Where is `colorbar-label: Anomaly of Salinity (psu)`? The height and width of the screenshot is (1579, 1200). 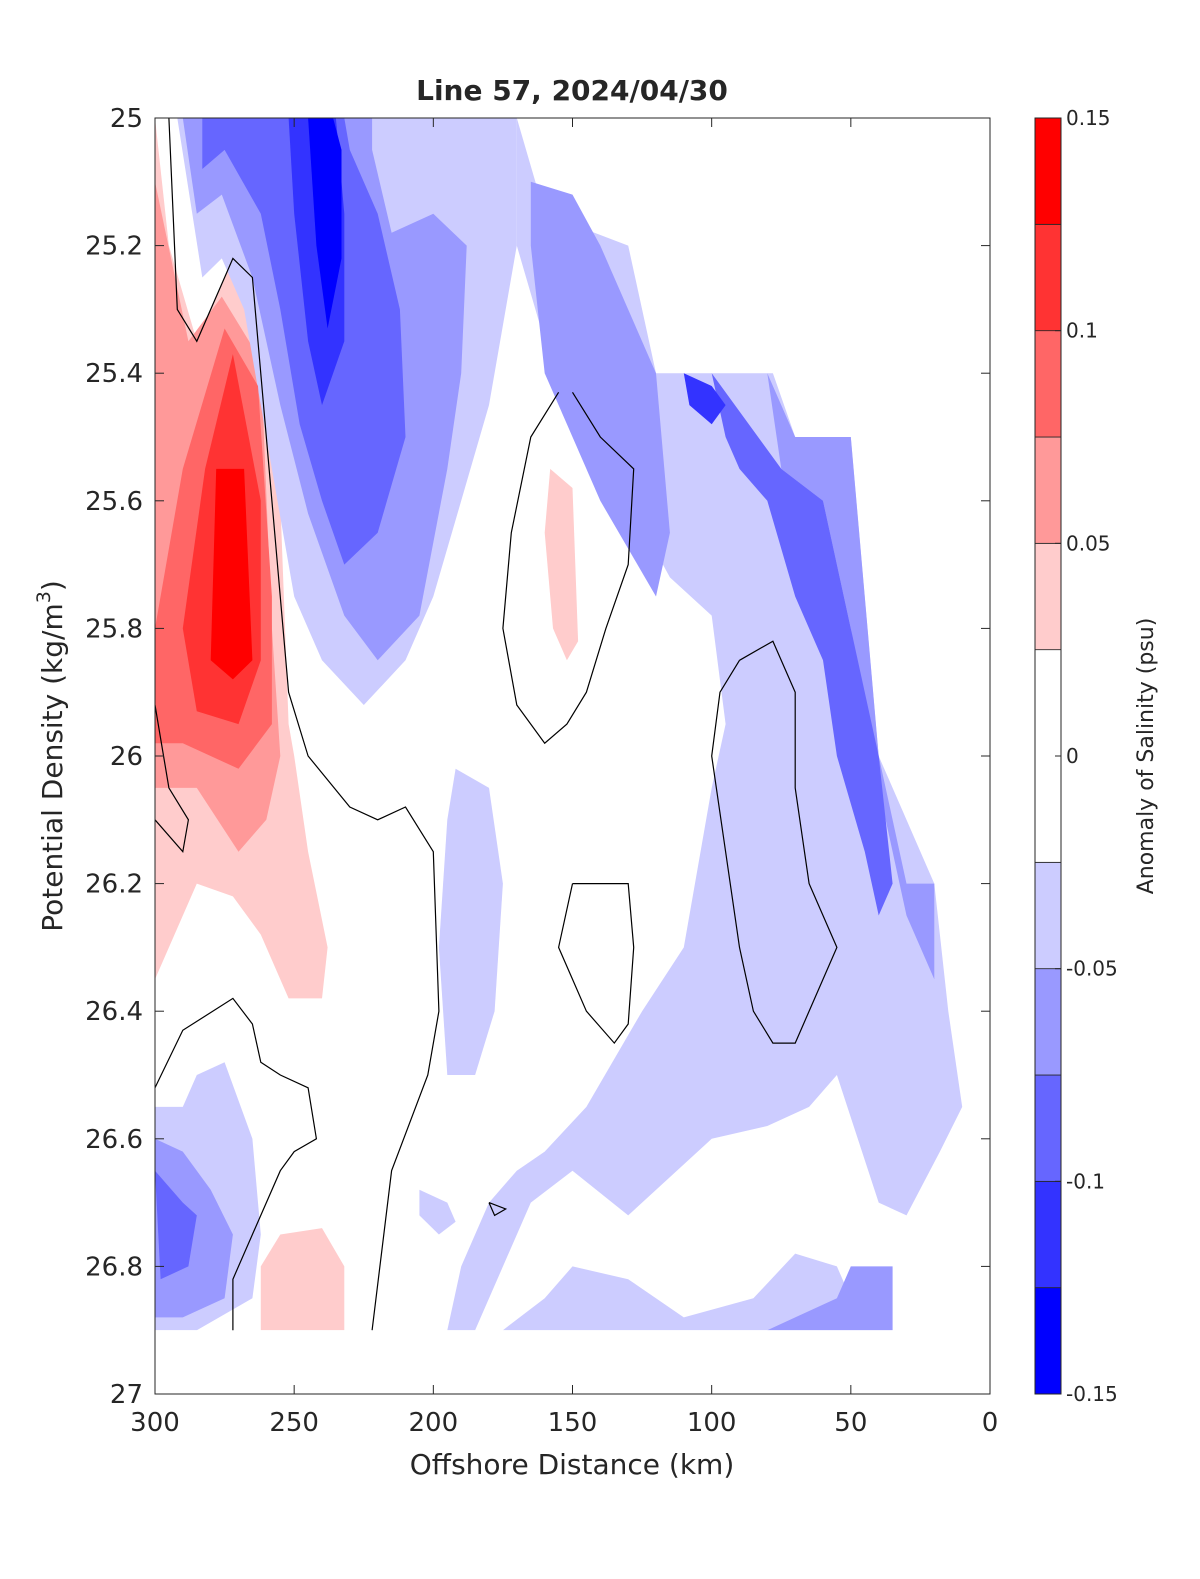 colorbar-label: Anomaly of Salinity (psu) is located at coordinates (1146, 756).